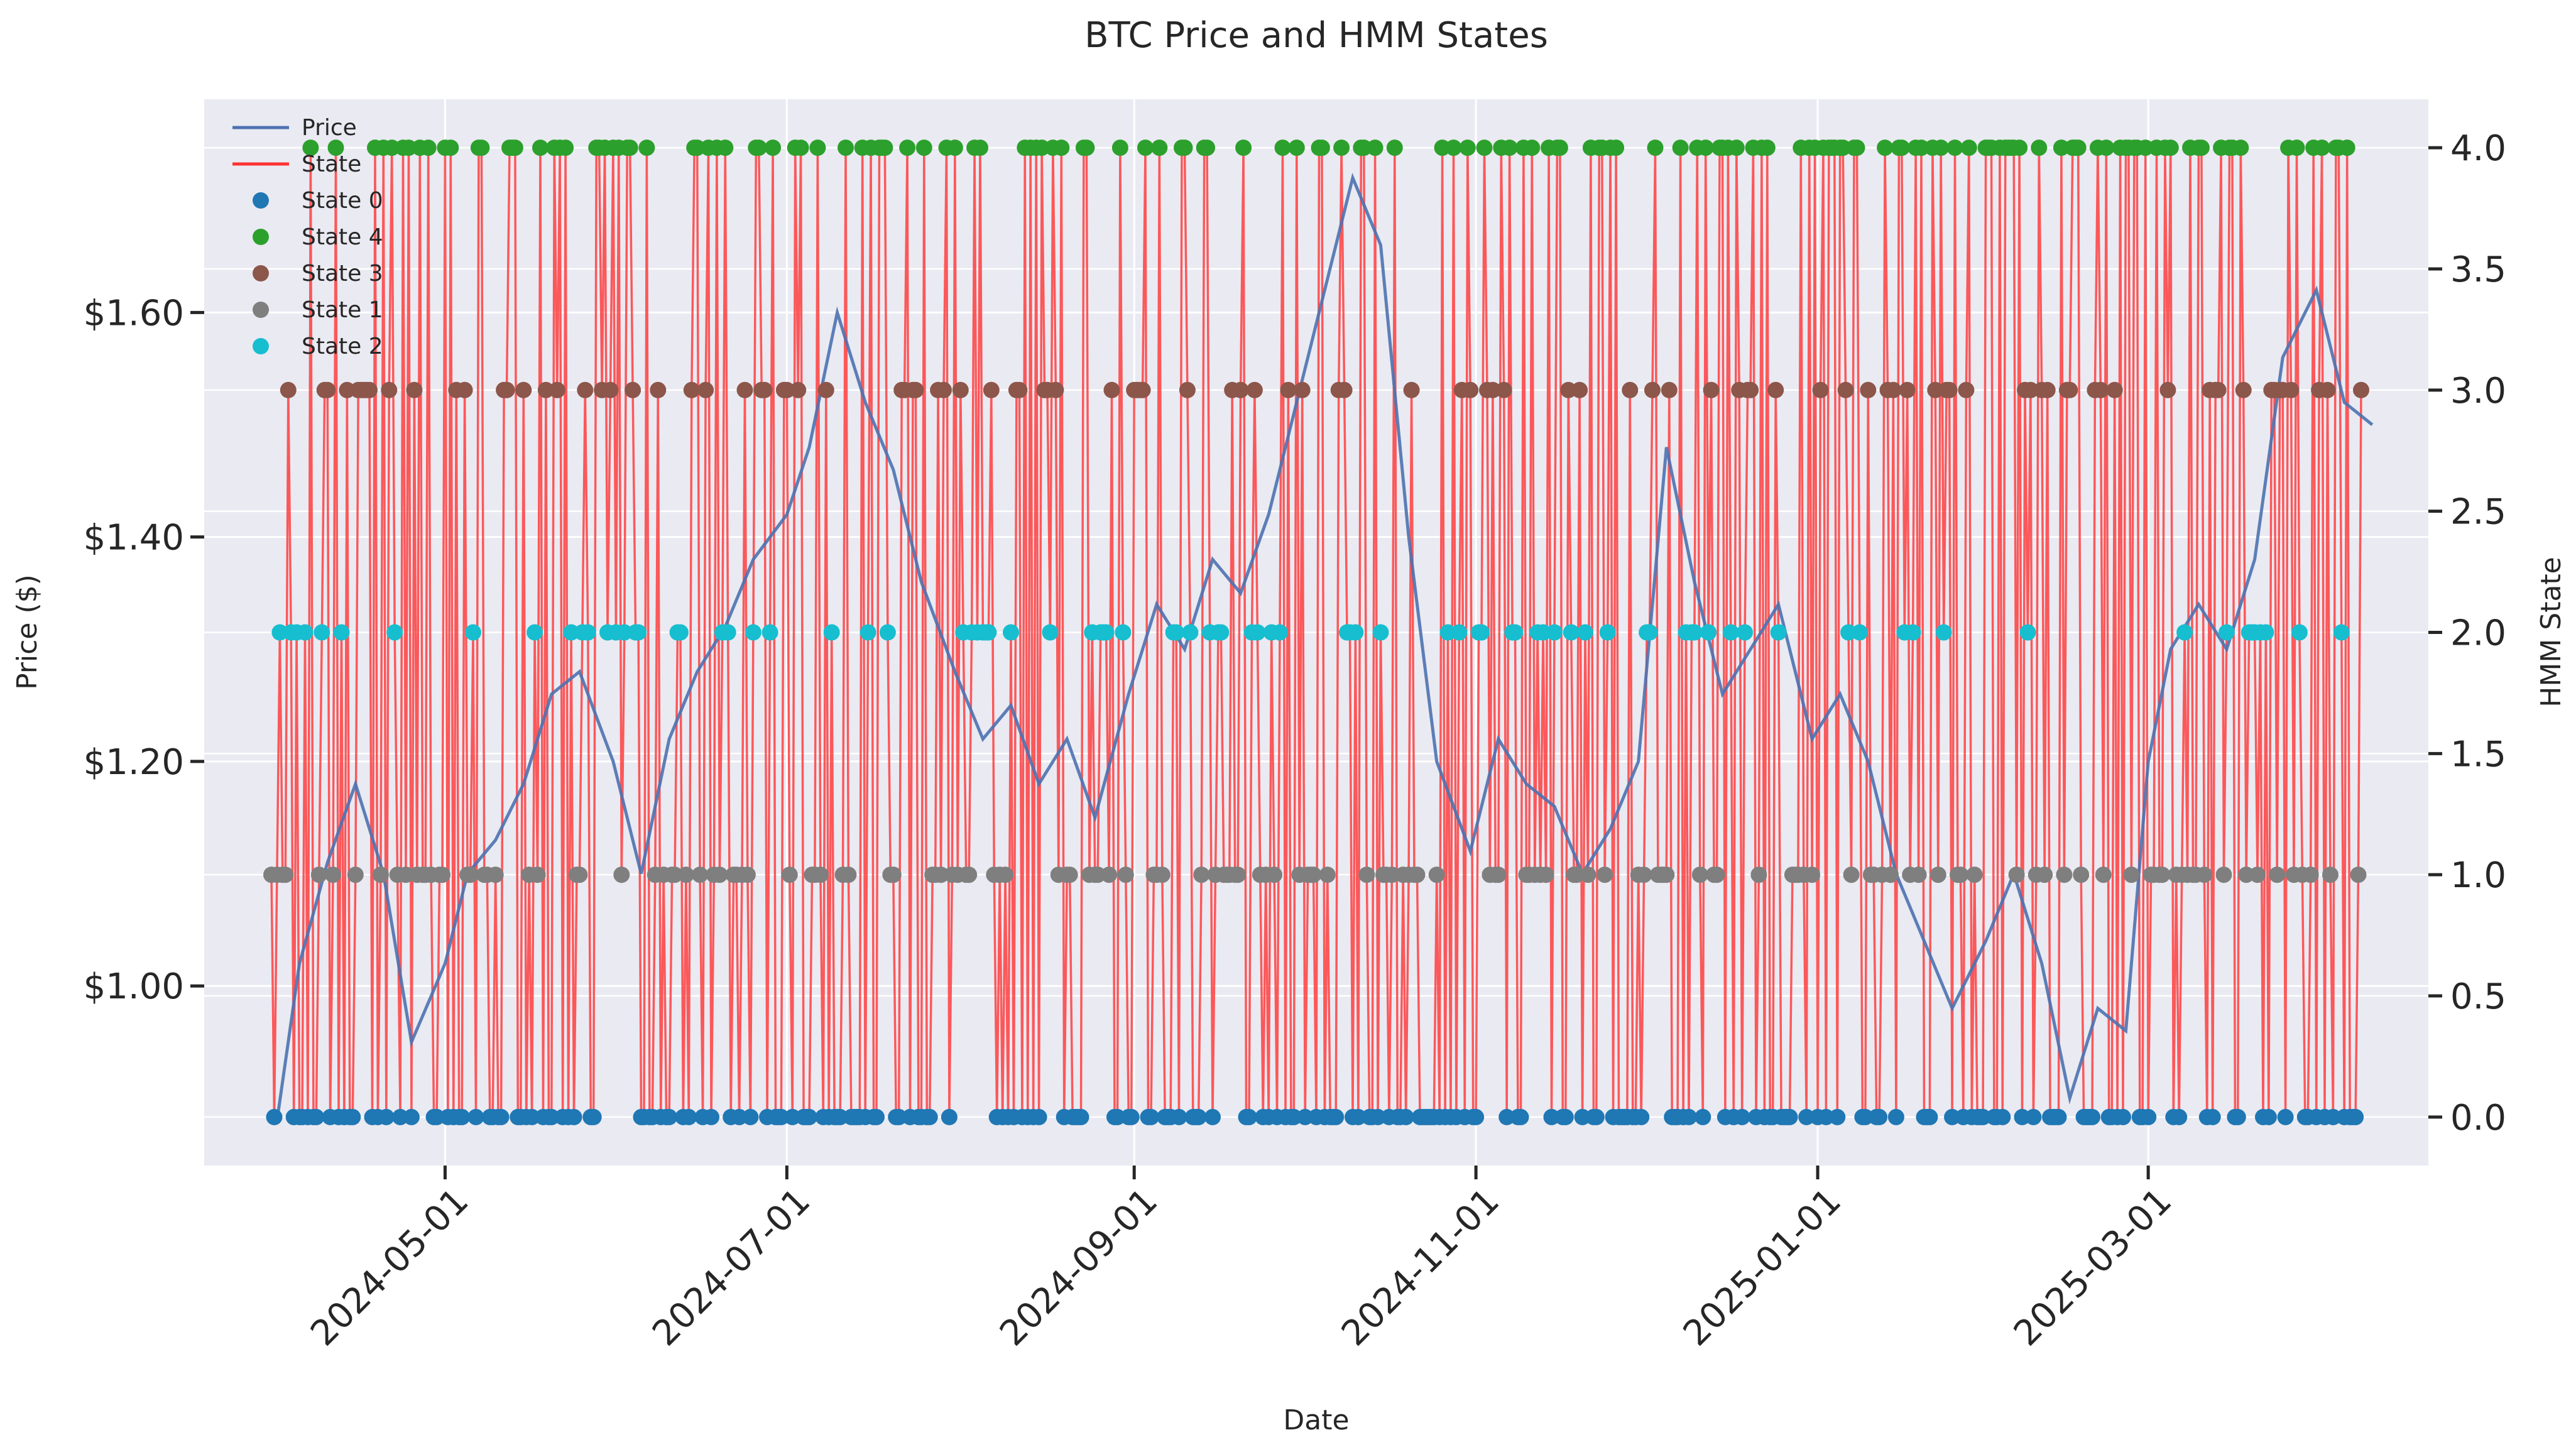 This screenshot has height=1447, width=2576. Describe the element at coordinates (342, 237) in the screenshot. I see `legend-label: State 4` at that location.